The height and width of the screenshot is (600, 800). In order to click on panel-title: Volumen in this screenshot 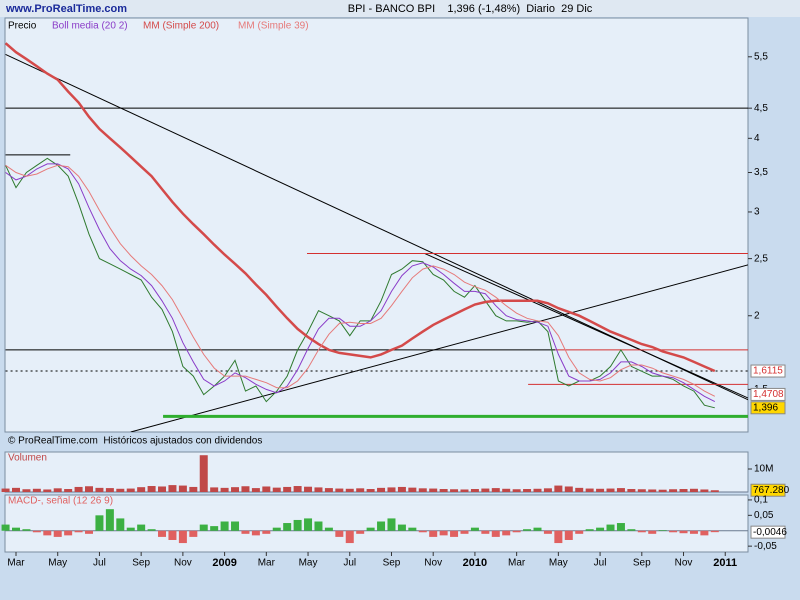, I will do `click(27, 458)`.